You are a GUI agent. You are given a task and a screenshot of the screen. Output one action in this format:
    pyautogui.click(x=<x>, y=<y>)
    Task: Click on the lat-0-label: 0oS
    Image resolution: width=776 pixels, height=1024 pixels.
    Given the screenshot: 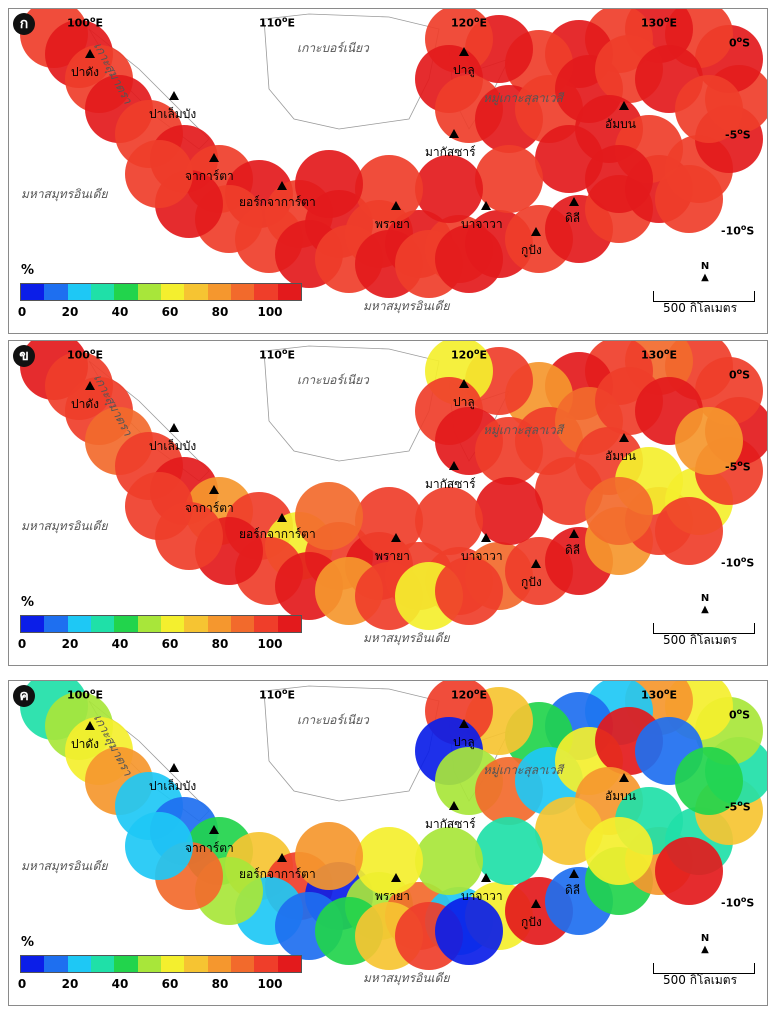 What is the action you would take?
    pyautogui.click(x=740, y=374)
    